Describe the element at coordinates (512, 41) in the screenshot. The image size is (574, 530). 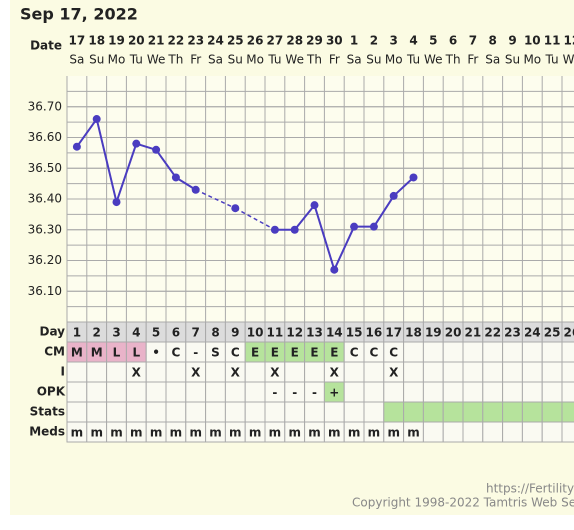
I see `date-label: 9` at that location.